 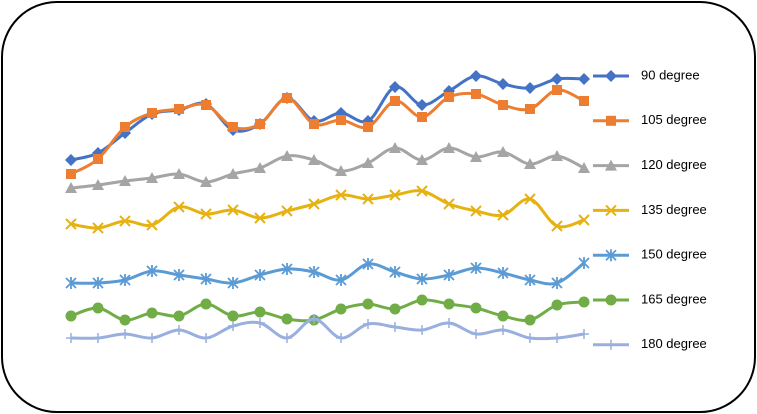 What do you see at coordinates (674, 209) in the screenshot?
I see `legend-label: 135 degree` at bounding box center [674, 209].